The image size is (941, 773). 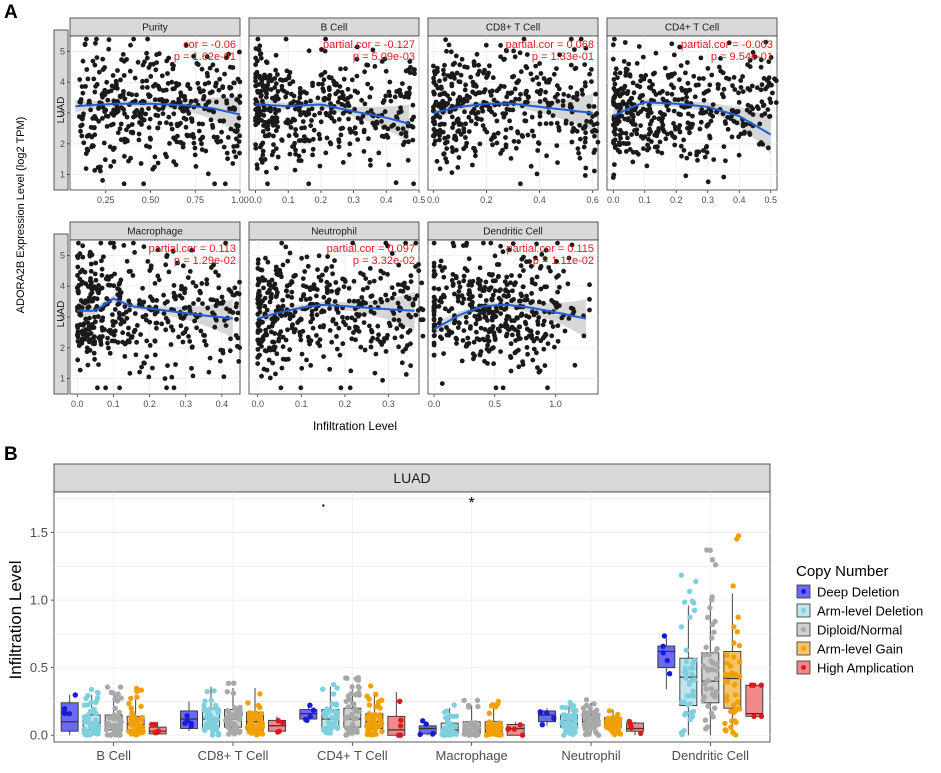 I want to click on box-arm-level-deletion, so click(x=688, y=655).